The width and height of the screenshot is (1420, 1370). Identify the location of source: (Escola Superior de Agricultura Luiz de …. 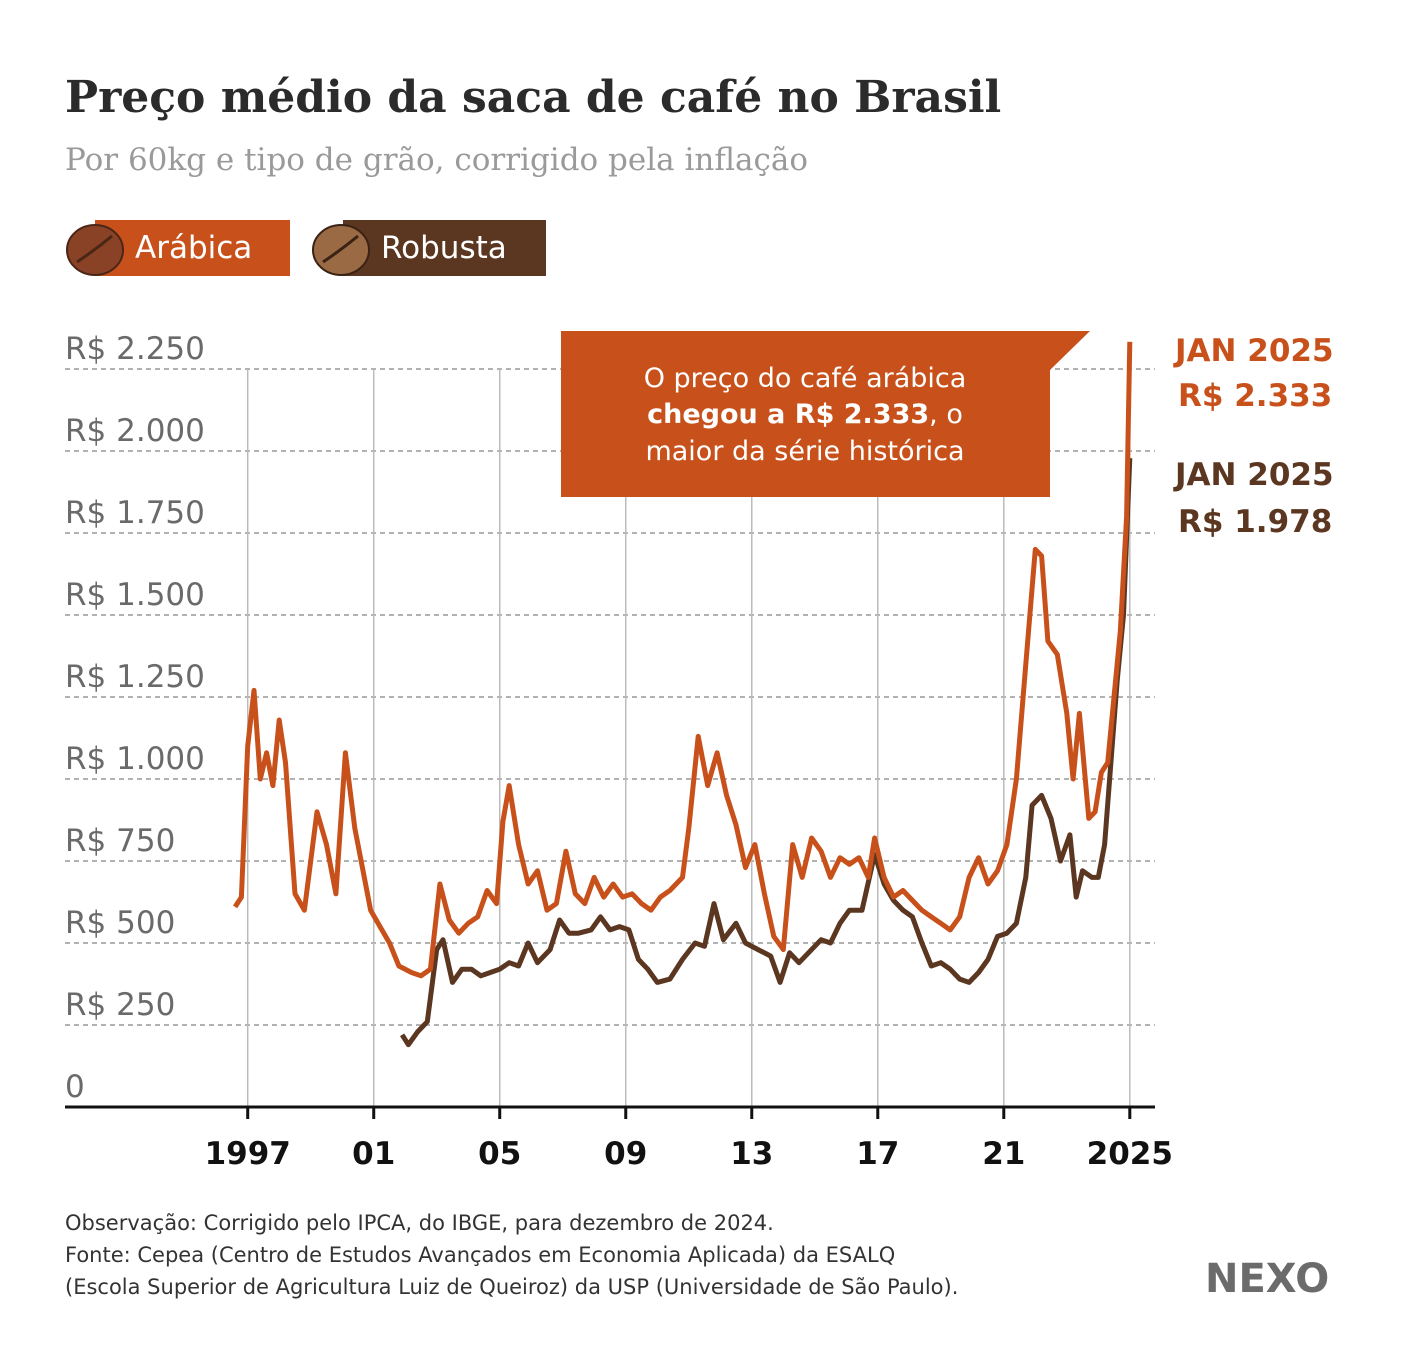
(511, 1287).